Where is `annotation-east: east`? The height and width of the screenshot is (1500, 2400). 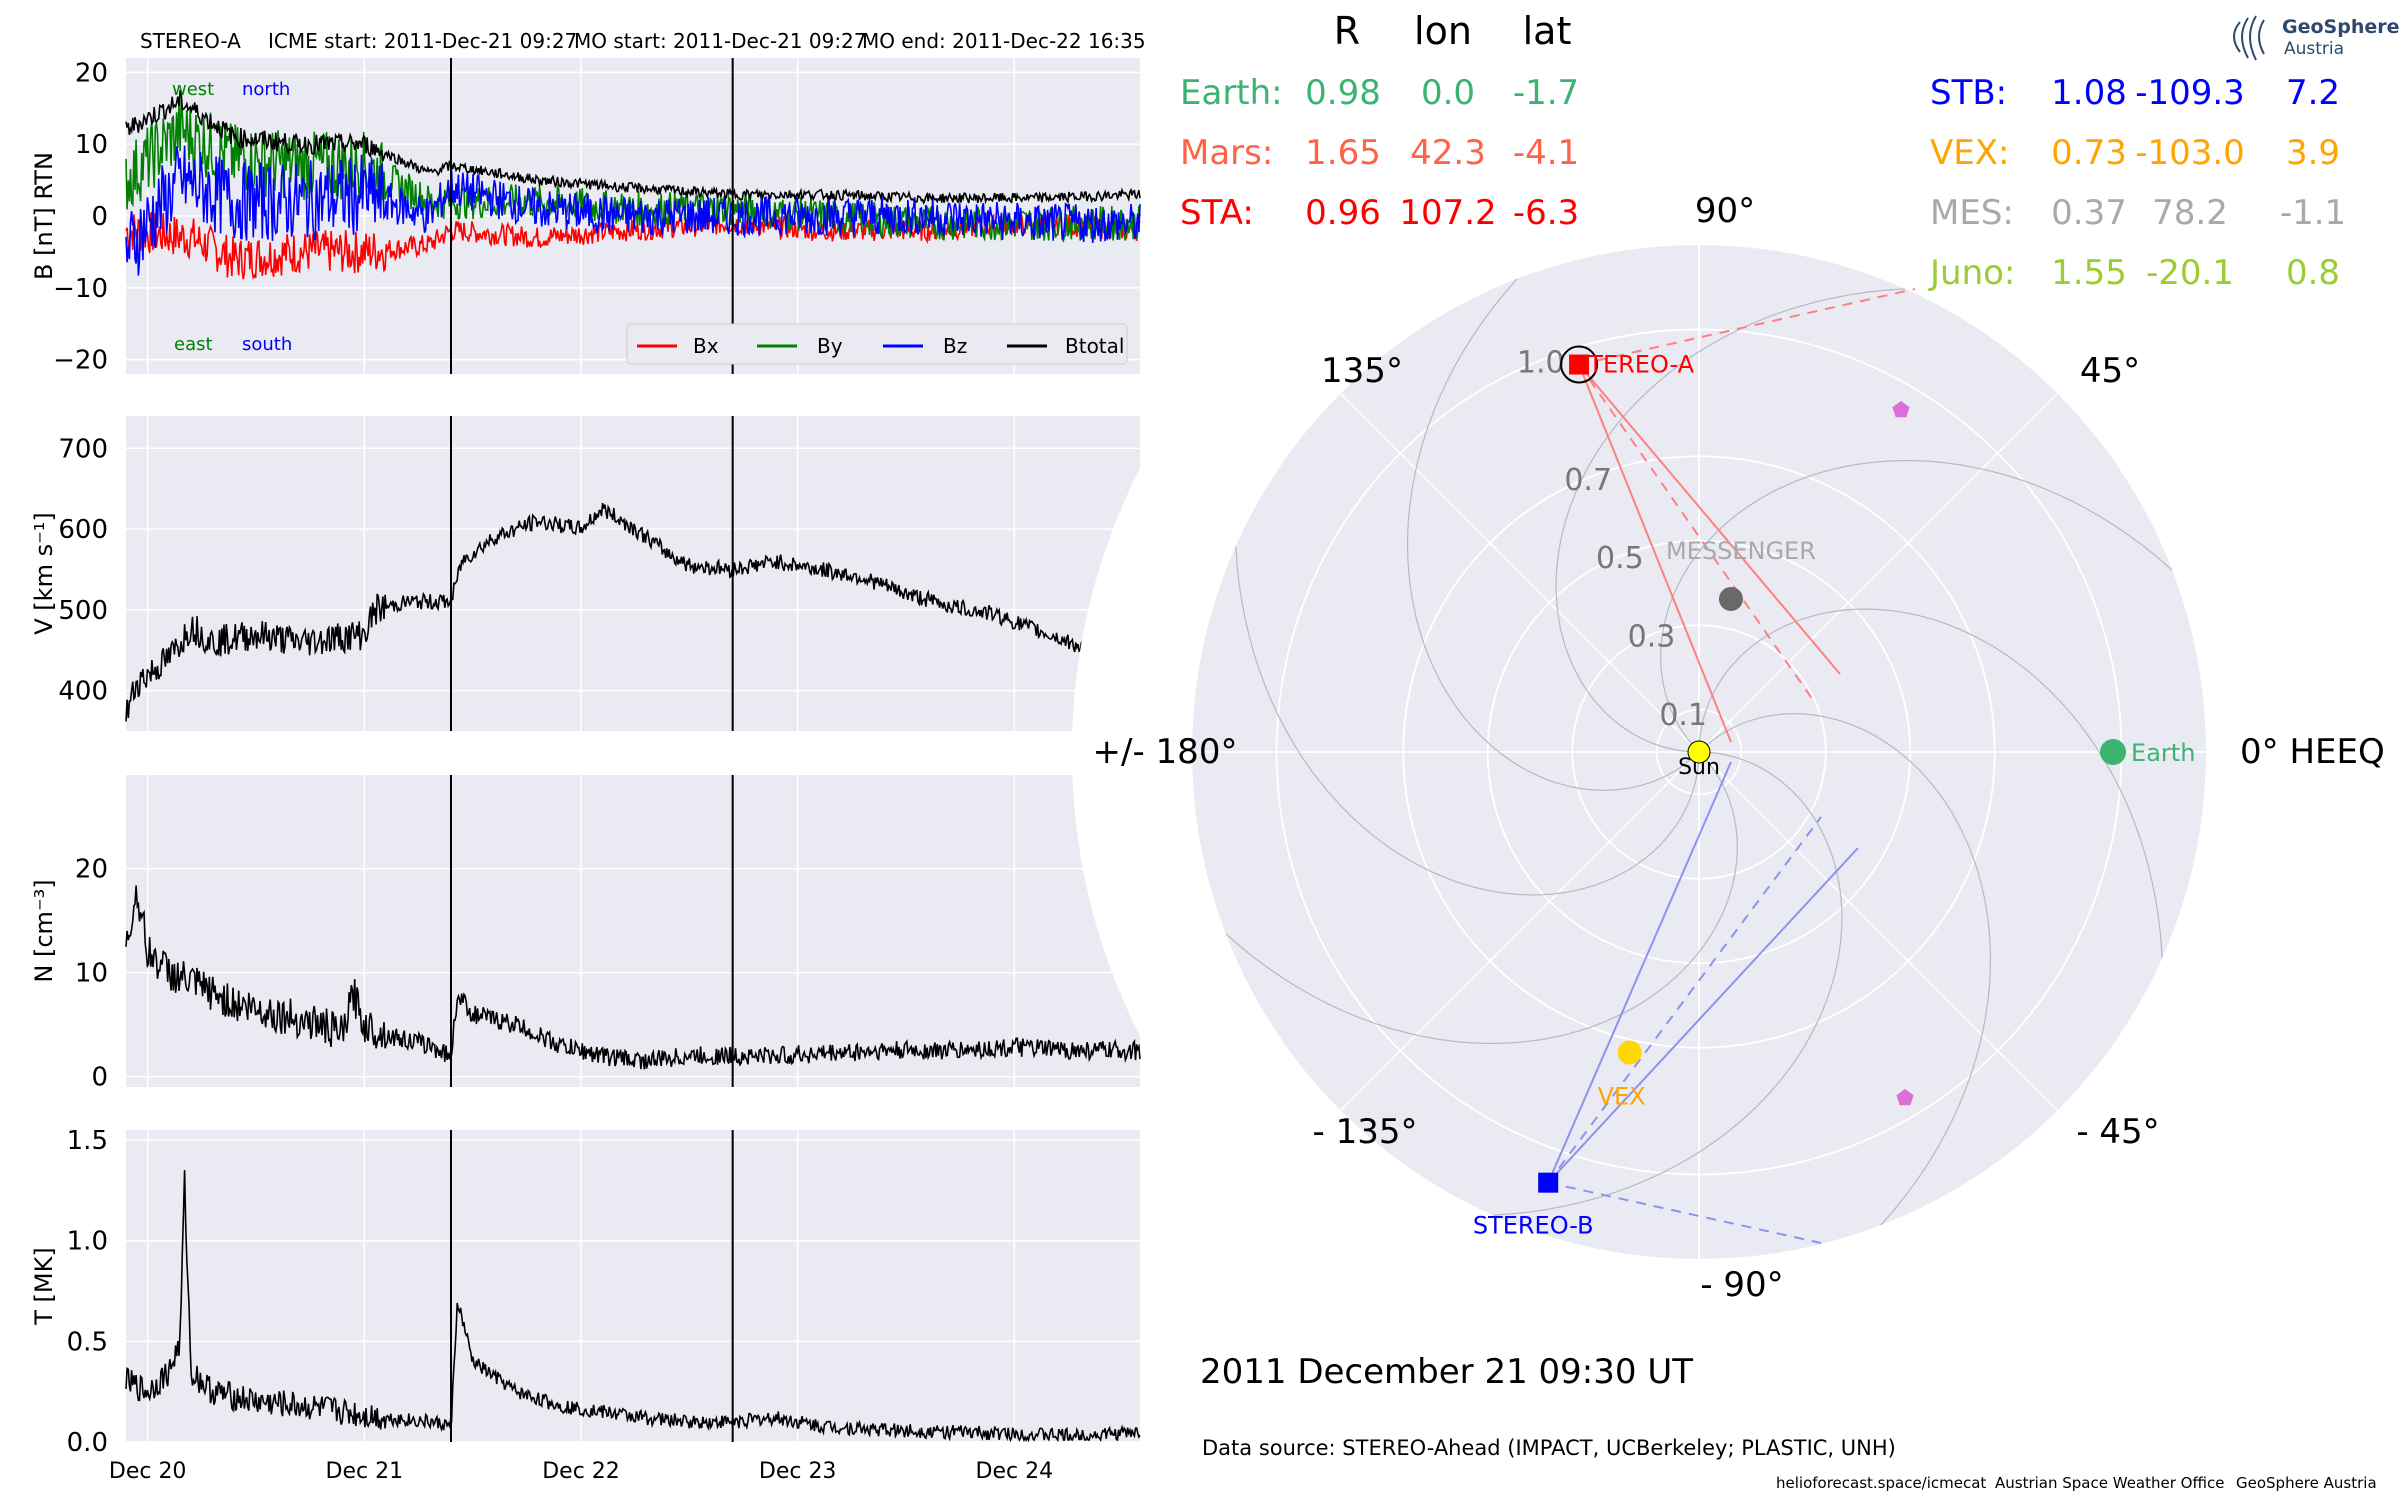
annotation-east: east is located at coordinates (193, 344).